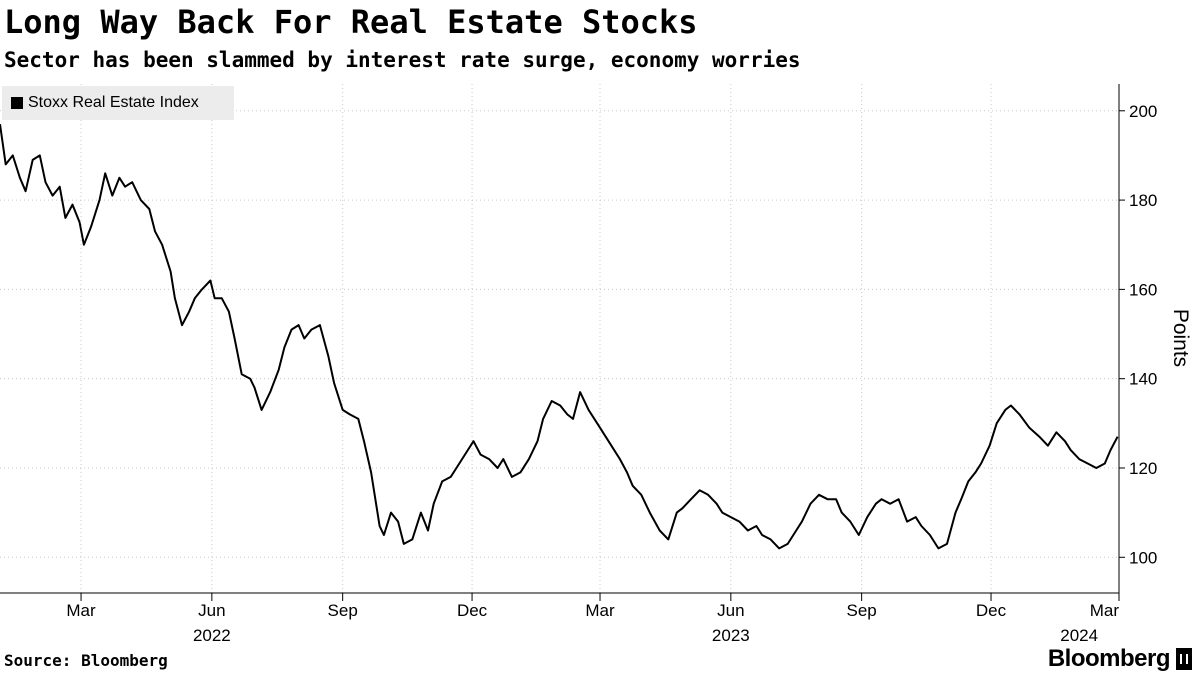 The image size is (1200, 675). What do you see at coordinates (1143, 289) in the screenshot?
I see `y-tick-label: 160` at bounding box center [1143, 289].